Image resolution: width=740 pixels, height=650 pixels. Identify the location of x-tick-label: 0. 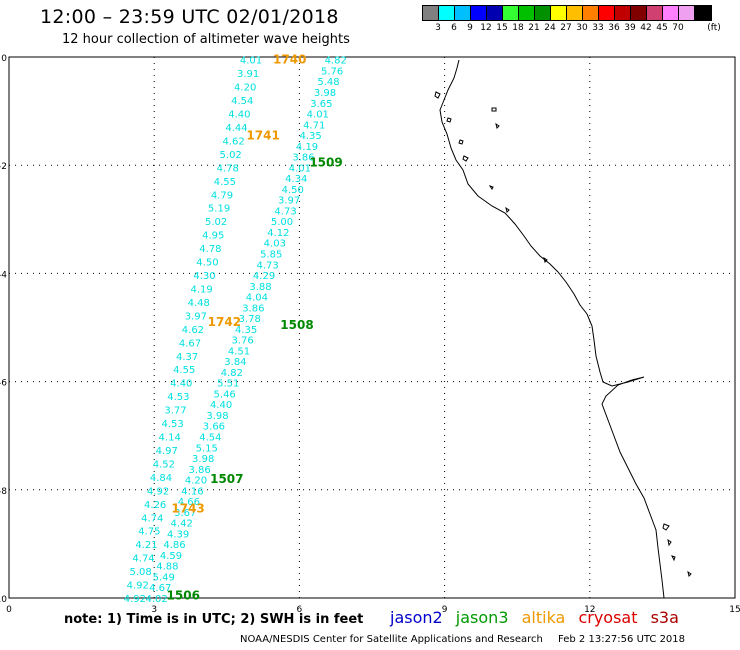
(9, 610).